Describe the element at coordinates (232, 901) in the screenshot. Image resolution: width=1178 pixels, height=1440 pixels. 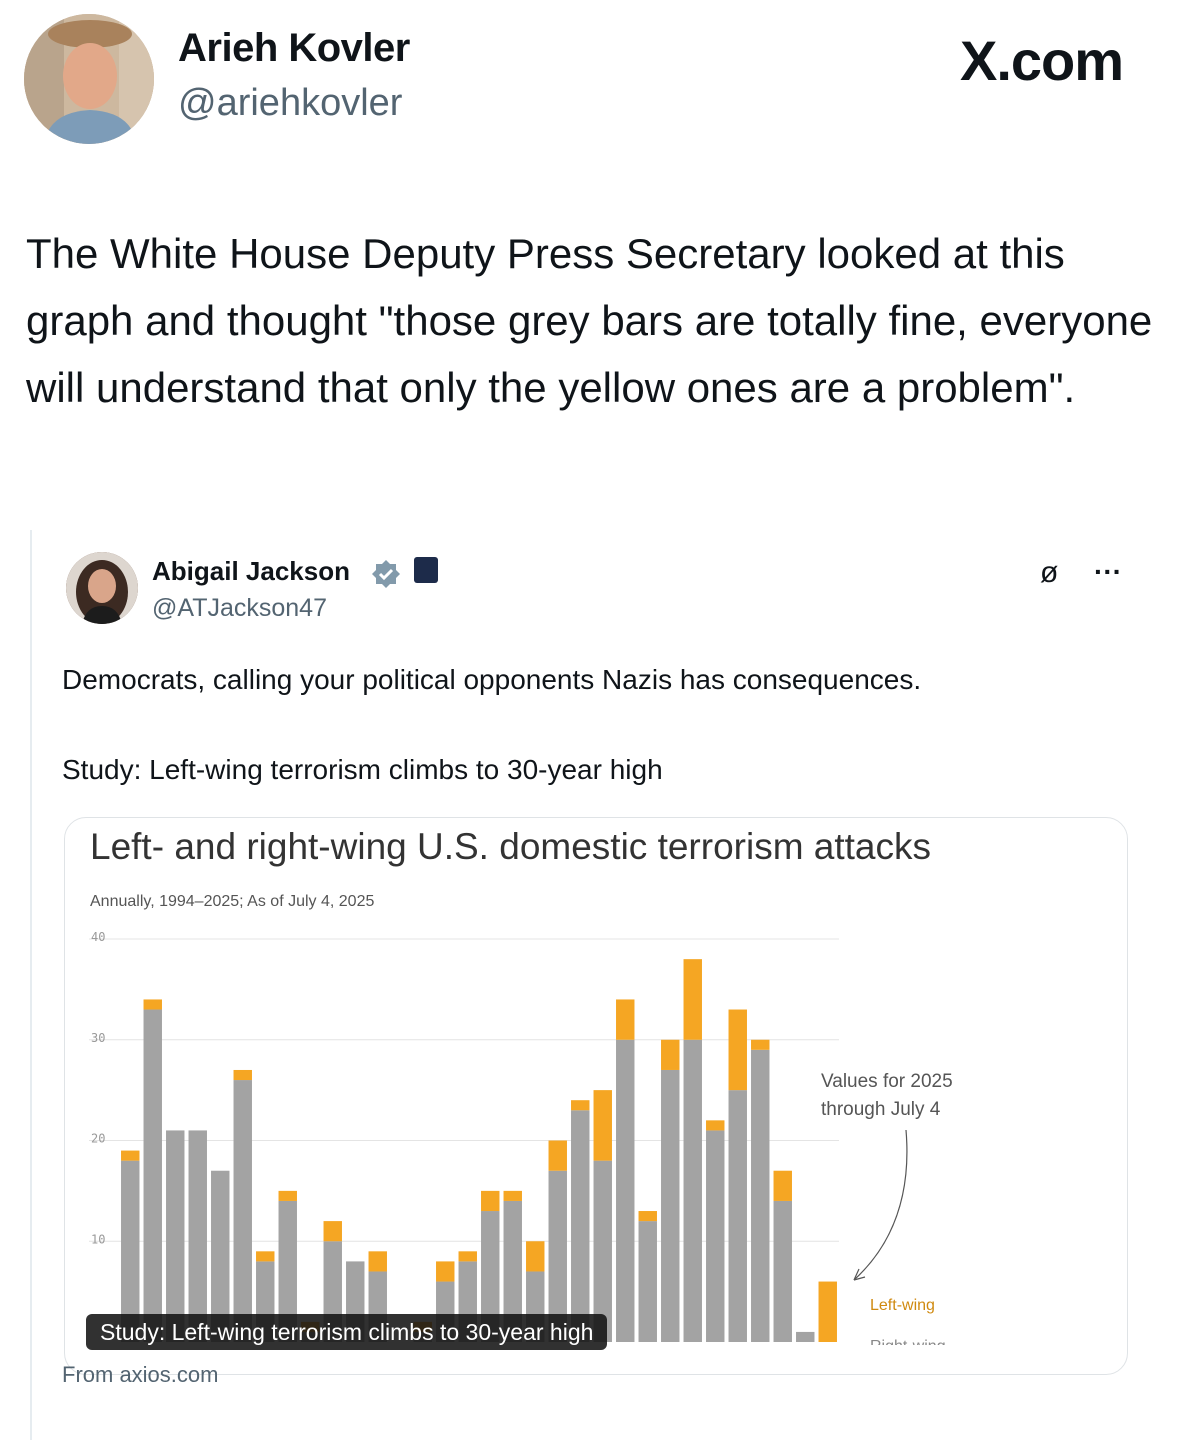
I see `chart-subtitle: Annually, 1994–2025; As of July 4, 2025` at that location.